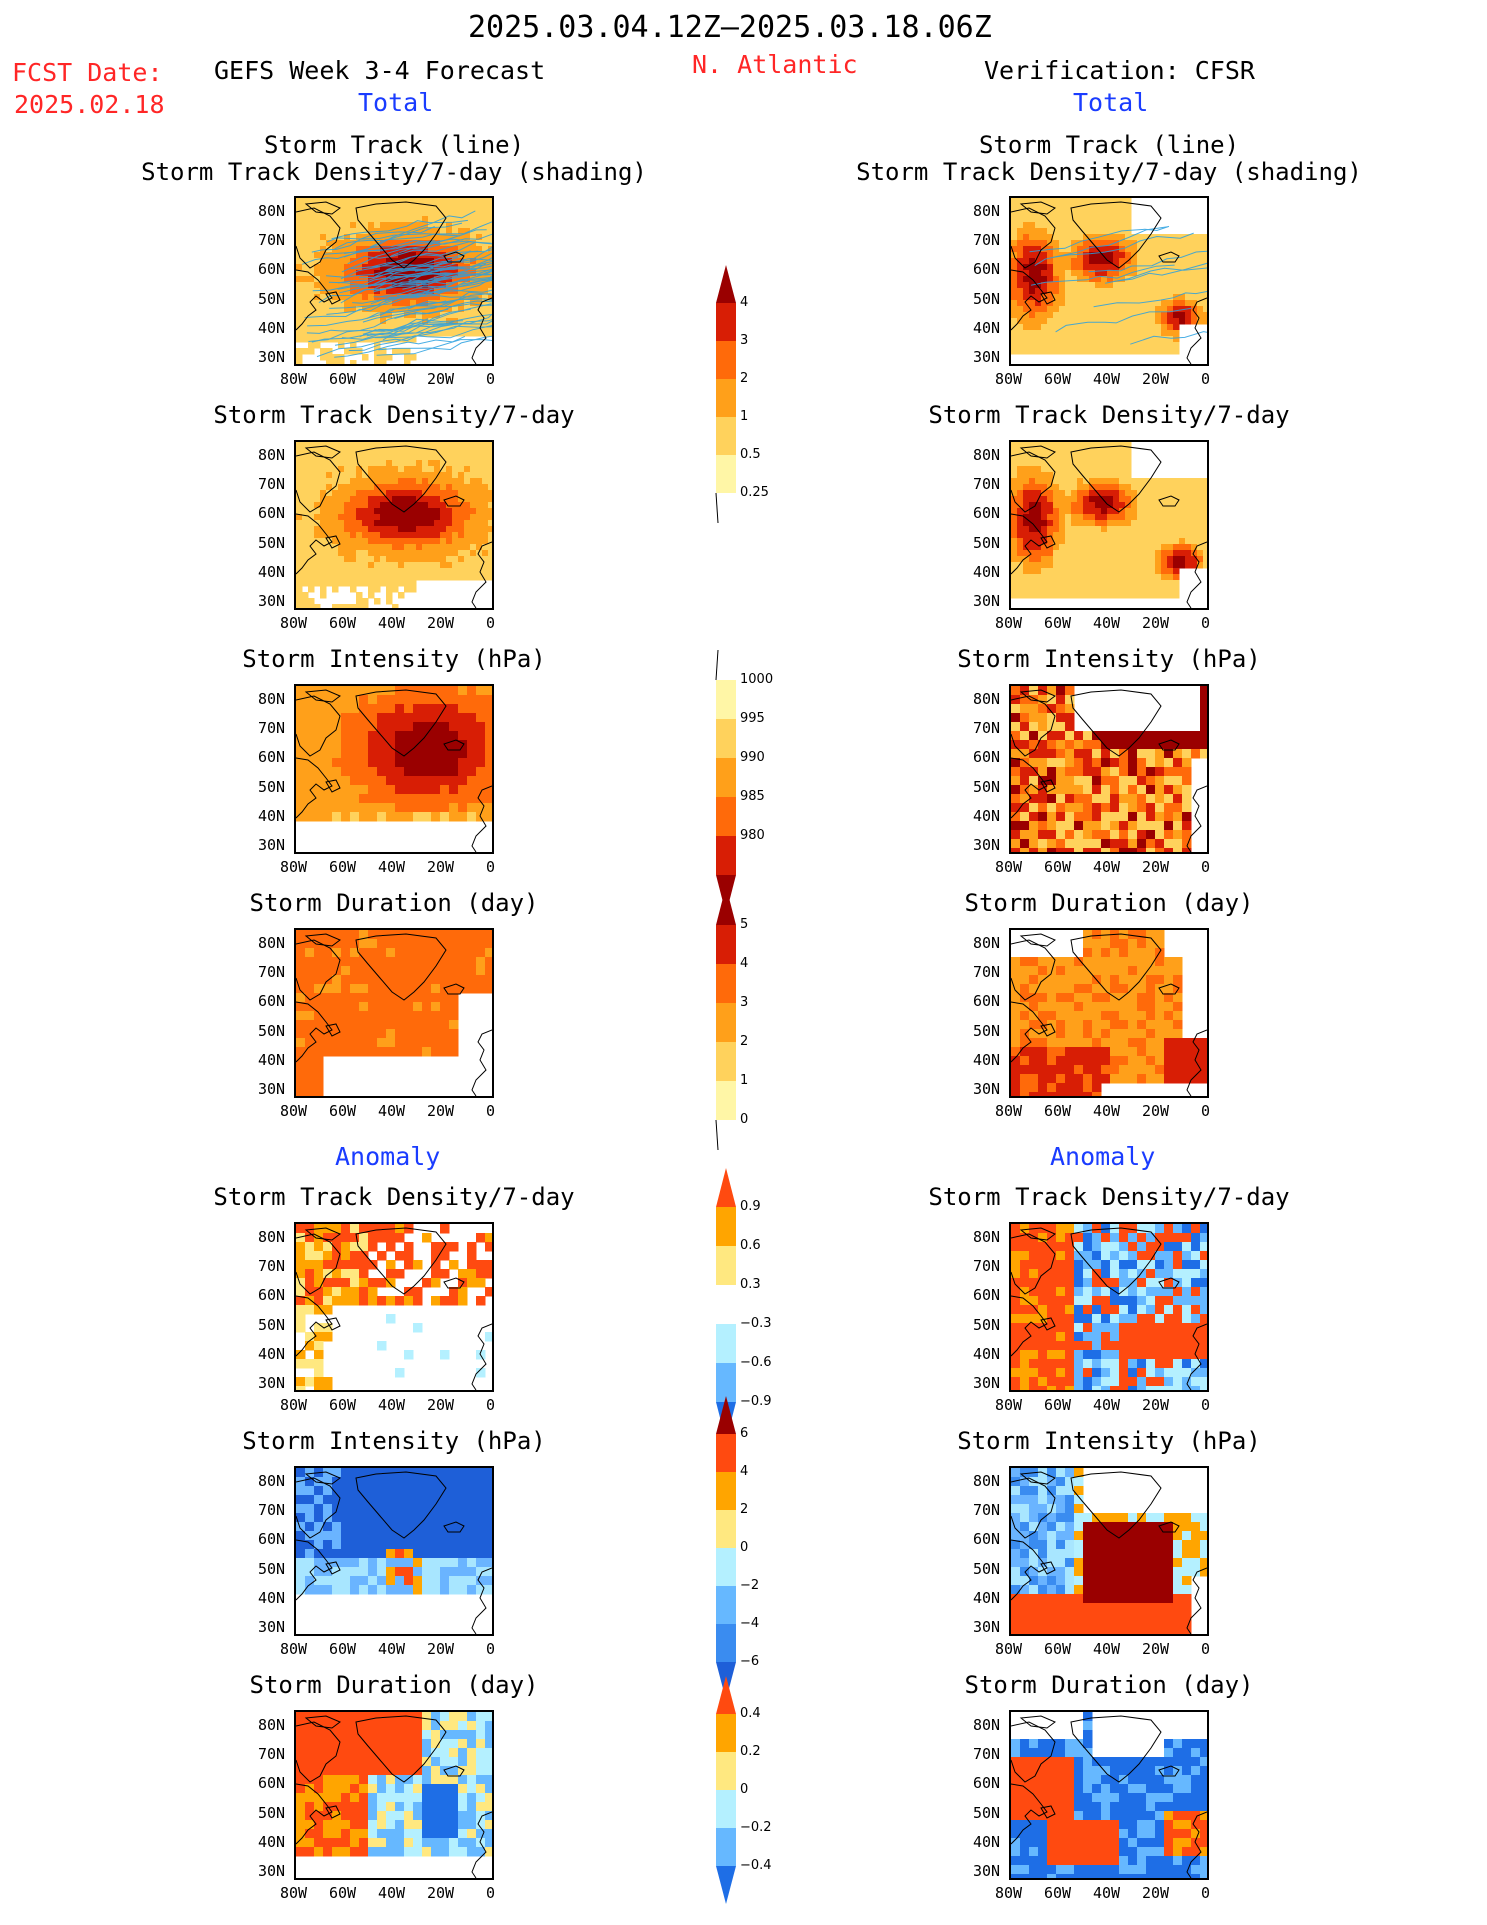  What do you see at coordinates (294, 623) in the screenshot?
I see `density-forecast-lon-tick: 80W` at bounding box center [294, 623].